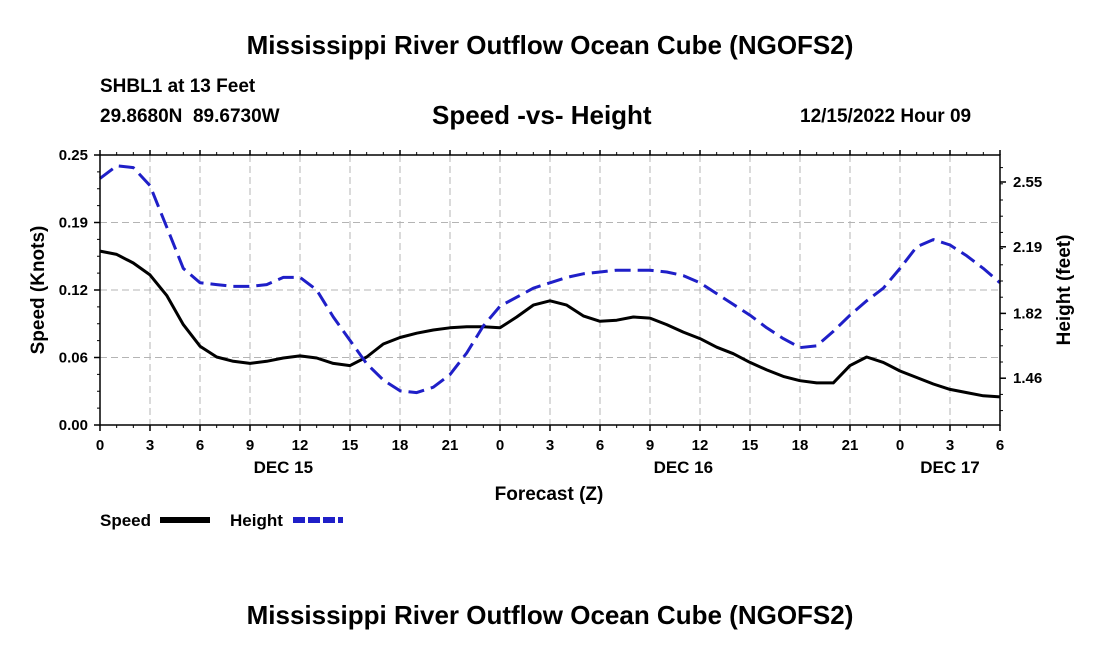 The width and height of the screenshot is (1100, 650). What do you see at coordinates (542, 115) in the screenshot?
I see `chart-subtitle: Speed -vs- Height` at bounding box center [542, 115].